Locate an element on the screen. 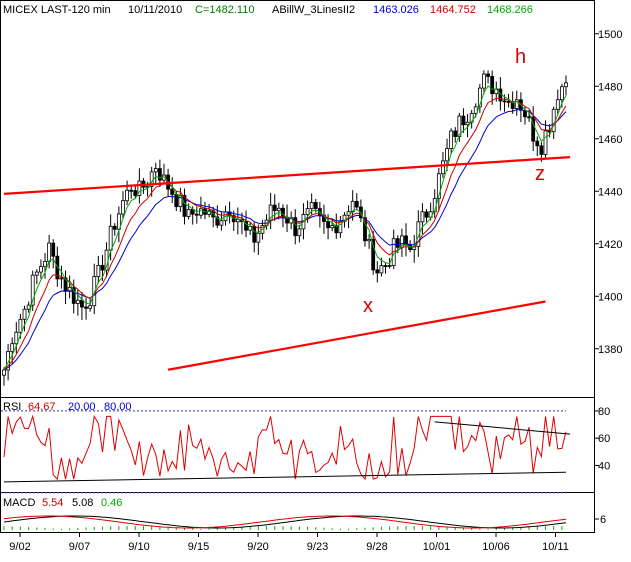  x-axis-label: 10/06 is located at coordinates (496, 547).